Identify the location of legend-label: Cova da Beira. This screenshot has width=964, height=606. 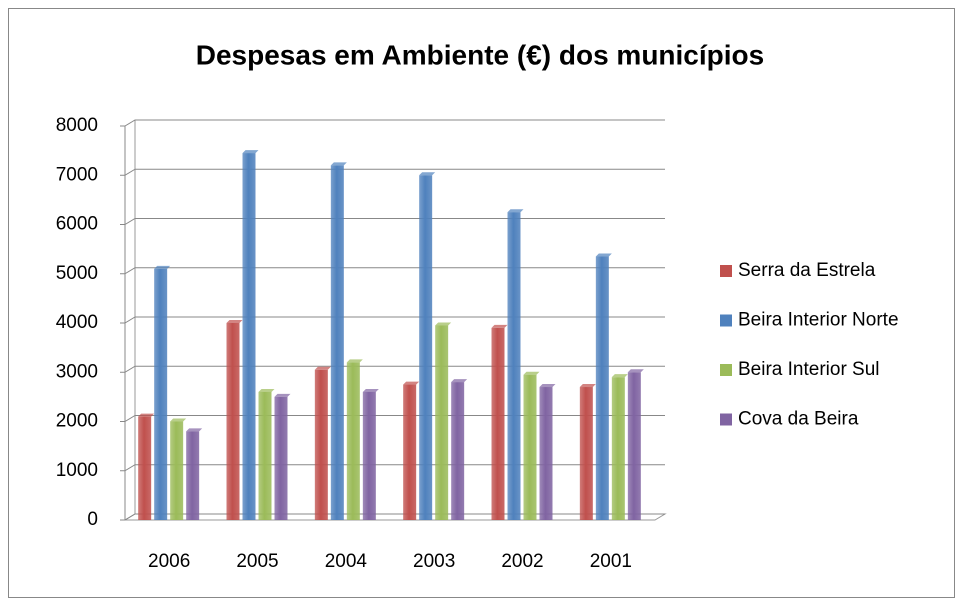
(798, 419).